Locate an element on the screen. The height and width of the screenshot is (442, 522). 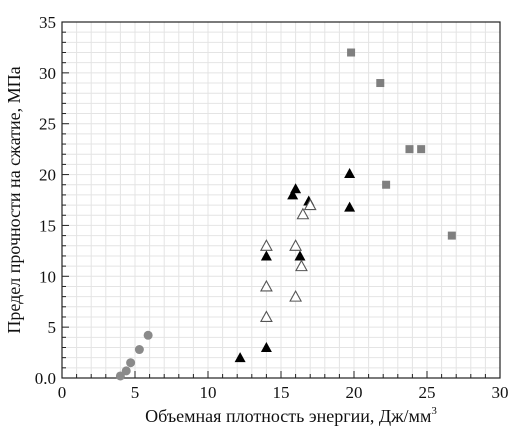
x-axis-title-text: Объемная плотность энергии, Дж/мм is located at coordinates (288, 416).